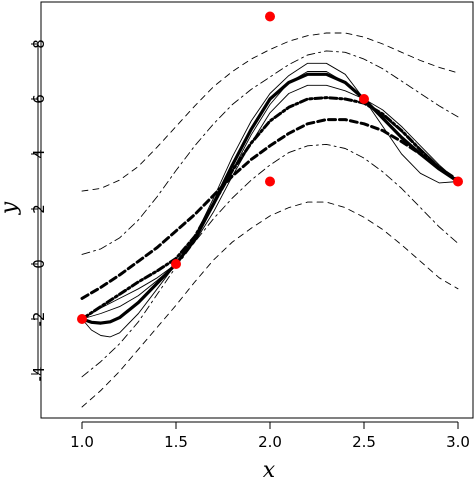 The height and width of the screenshot is (482, 476). Describe the element at coordinates (39, 44) in the screenshot. I see `y-tick-label: 8` at that location.